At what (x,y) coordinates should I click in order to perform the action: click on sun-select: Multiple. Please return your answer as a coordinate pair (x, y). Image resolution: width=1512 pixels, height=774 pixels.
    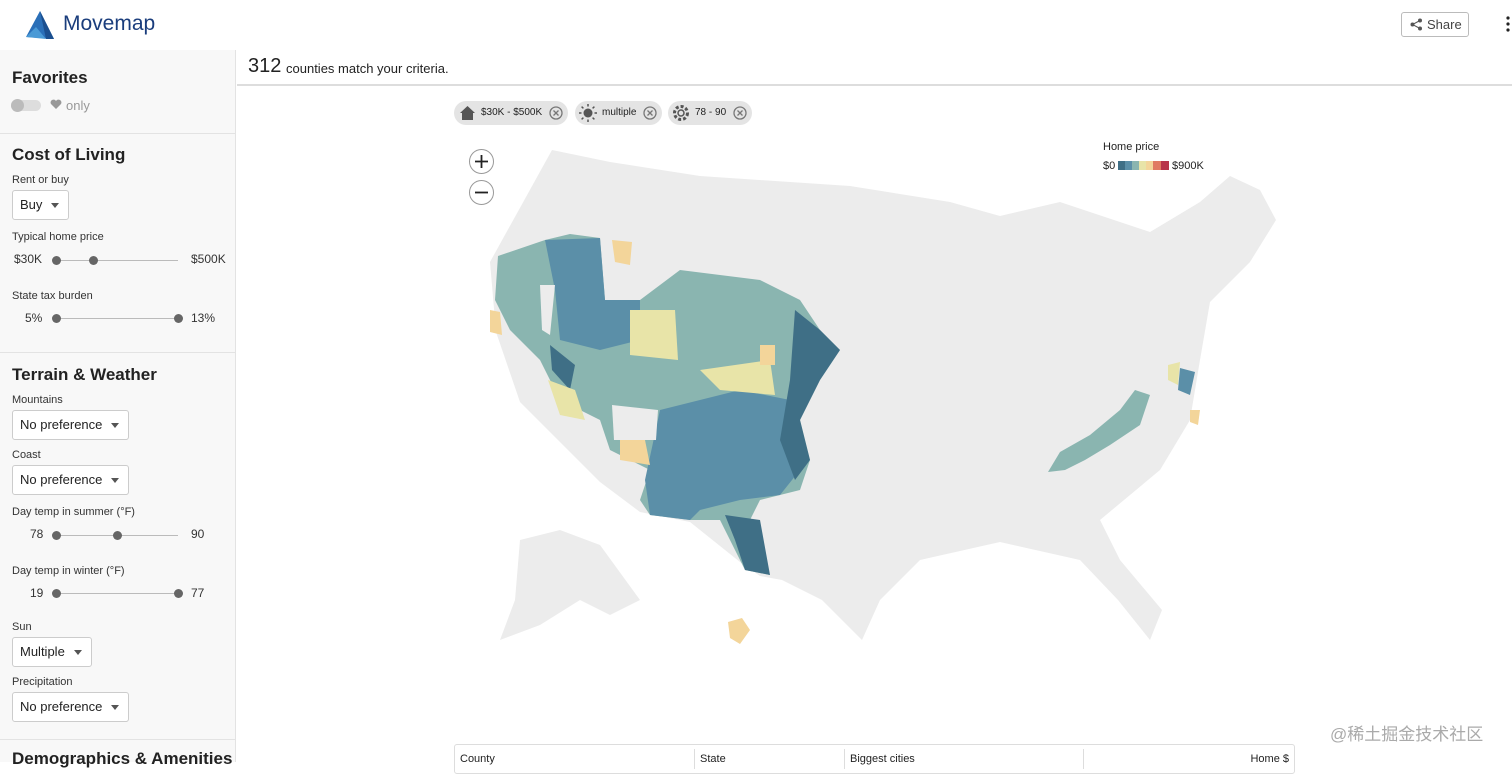
    Looking at the image, I should click on (52, 652).